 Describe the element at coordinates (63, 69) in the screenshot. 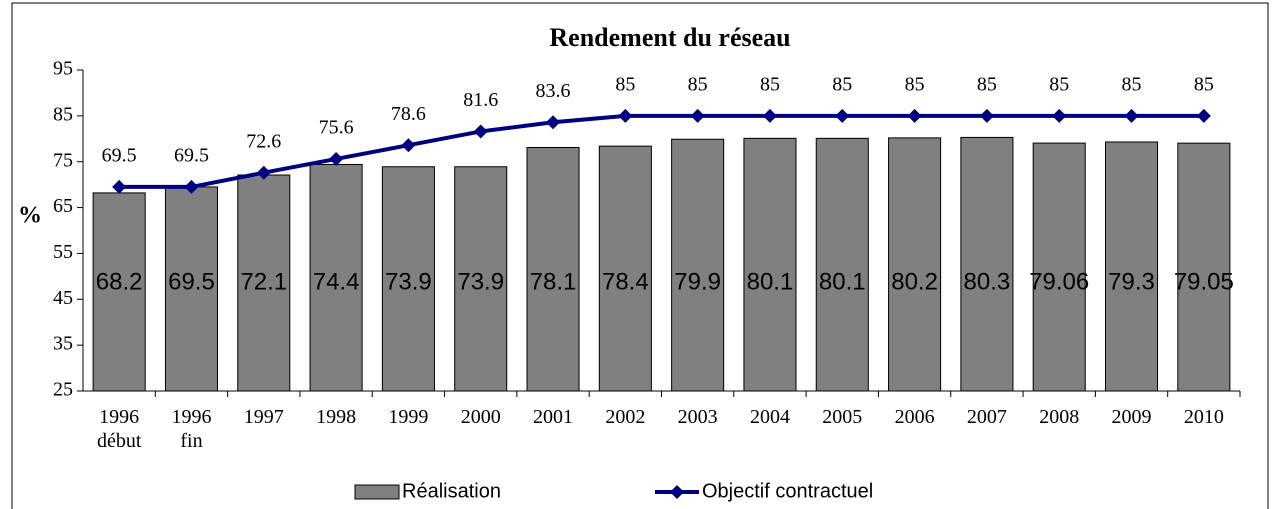

I see `y-tick-label: 95` at that location.